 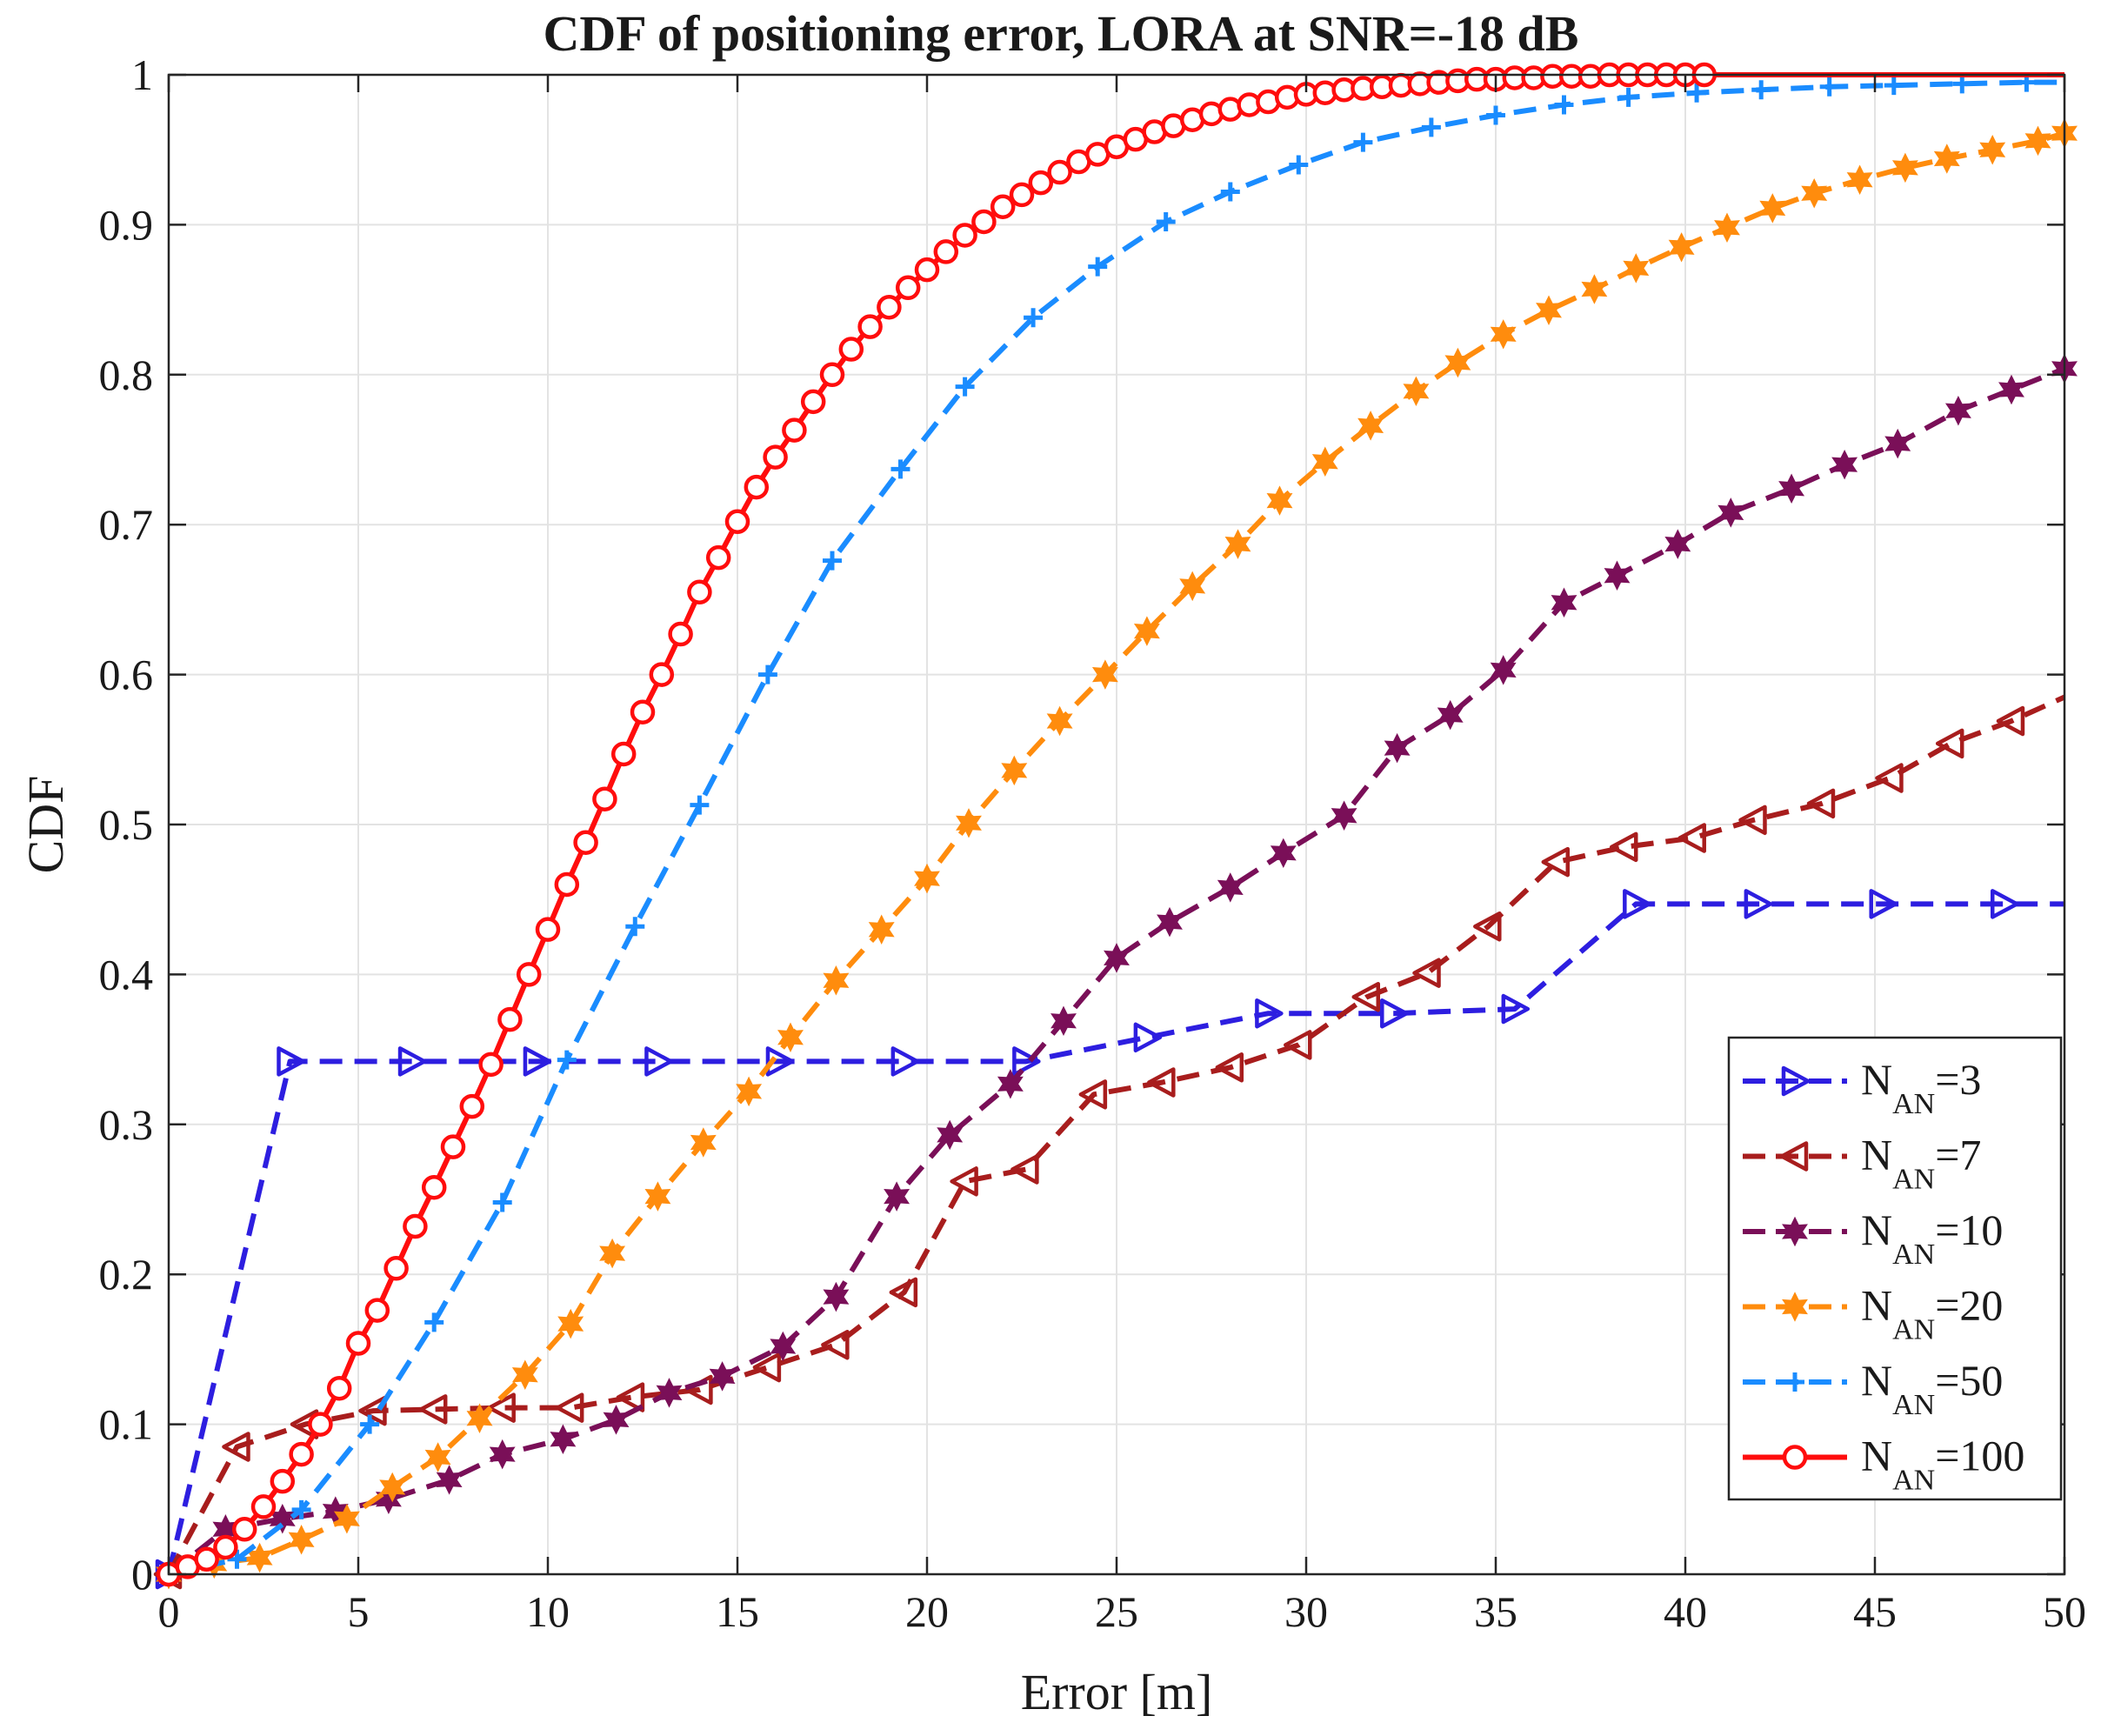 I want to click on legend-box, so click(x=1895, y=1268).